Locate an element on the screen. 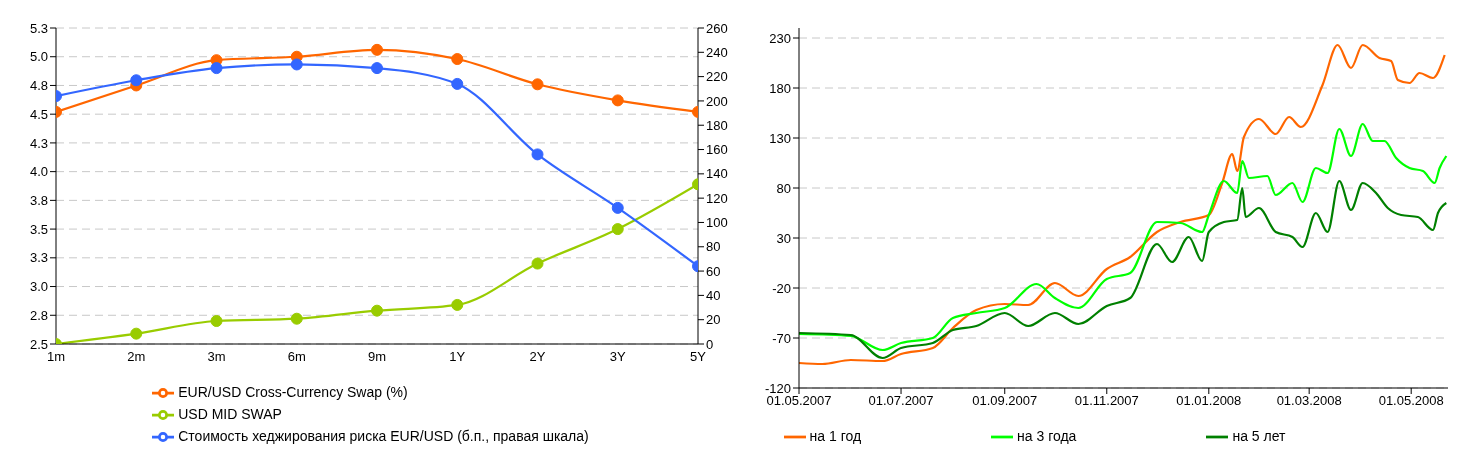 This screenshot has height=457, width=1464. y2-tick-label: 40 is located at coordinates (713, 295).